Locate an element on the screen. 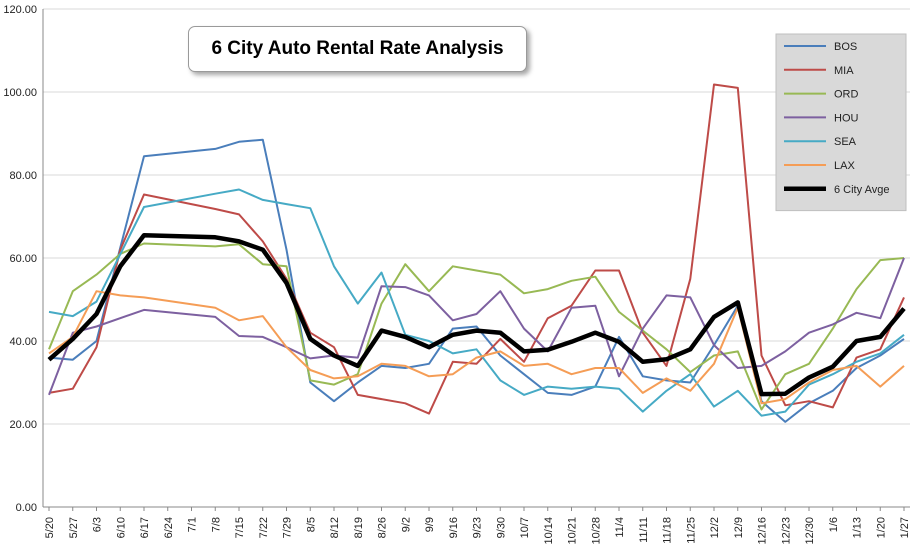 This screenshot has height=555, width=920. x-tick-label: 12/2 is located at coordinates (715, 527).